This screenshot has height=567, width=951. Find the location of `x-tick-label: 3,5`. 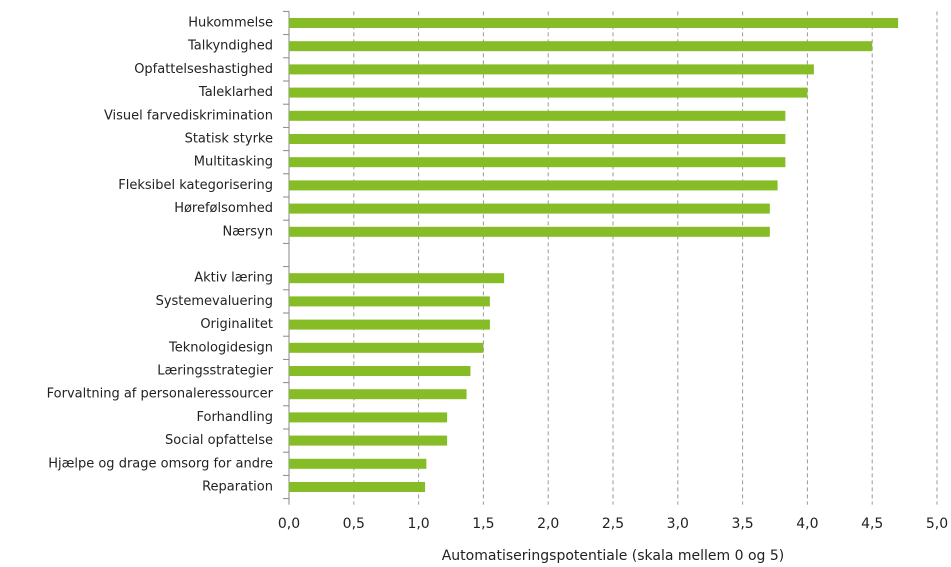

x-tick-label: 3,5 is located at coordinates (742, 524).